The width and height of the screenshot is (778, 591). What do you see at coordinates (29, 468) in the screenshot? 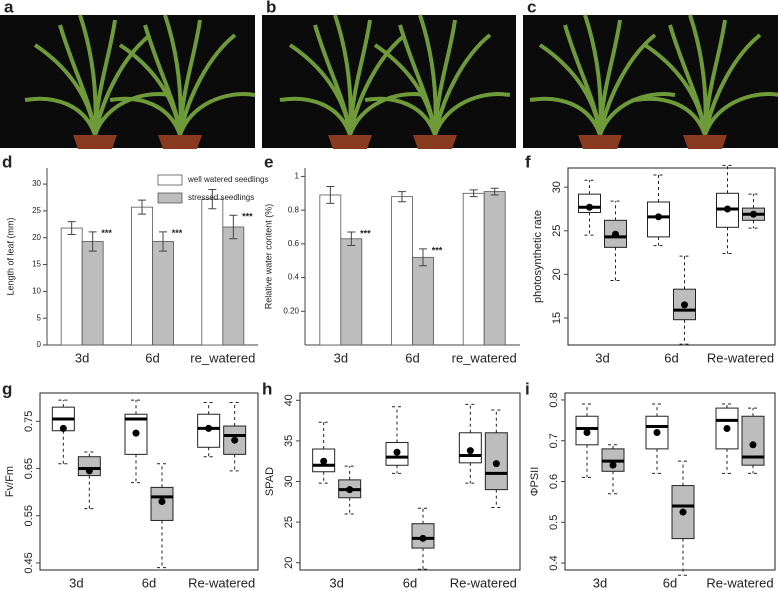
I see `y-tick-label: 0.65` at bounding box center [29, 468].